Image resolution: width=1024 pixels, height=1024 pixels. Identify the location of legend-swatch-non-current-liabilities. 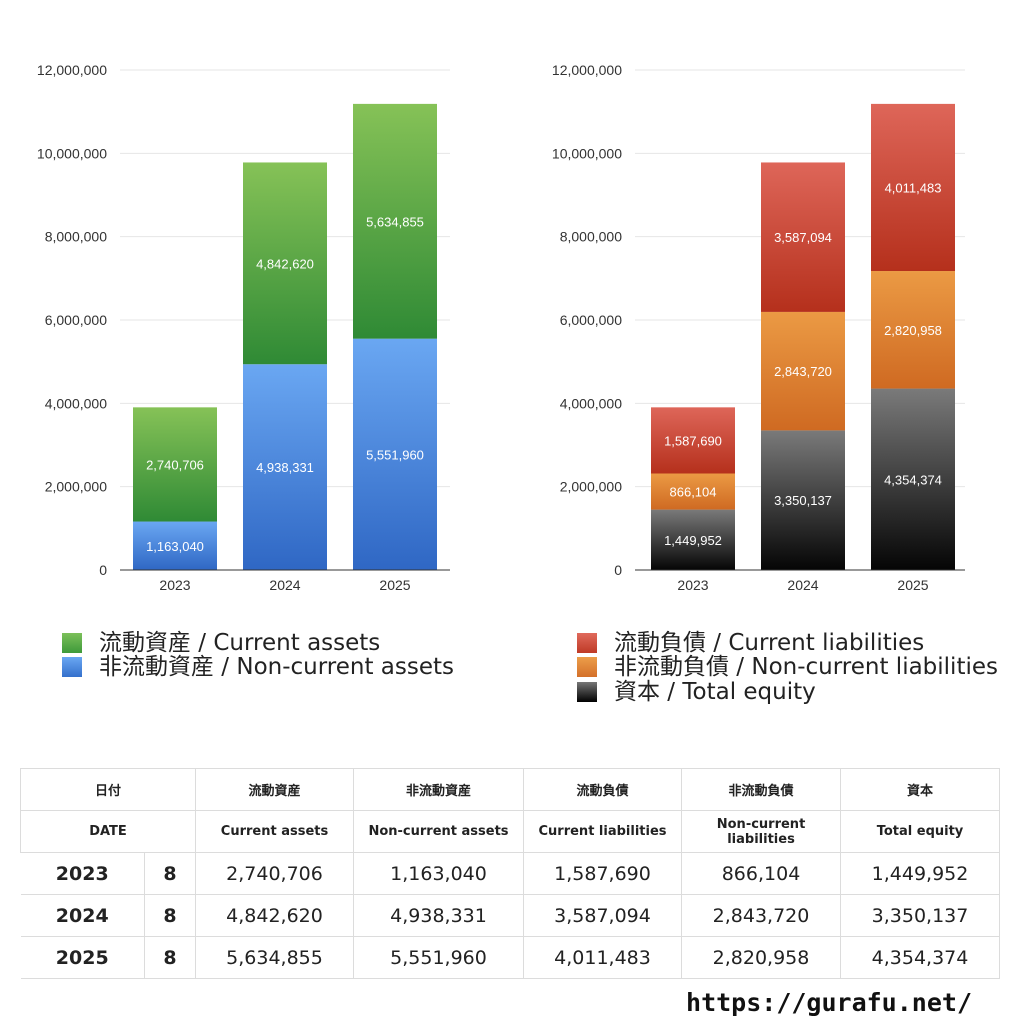
(587, 667).